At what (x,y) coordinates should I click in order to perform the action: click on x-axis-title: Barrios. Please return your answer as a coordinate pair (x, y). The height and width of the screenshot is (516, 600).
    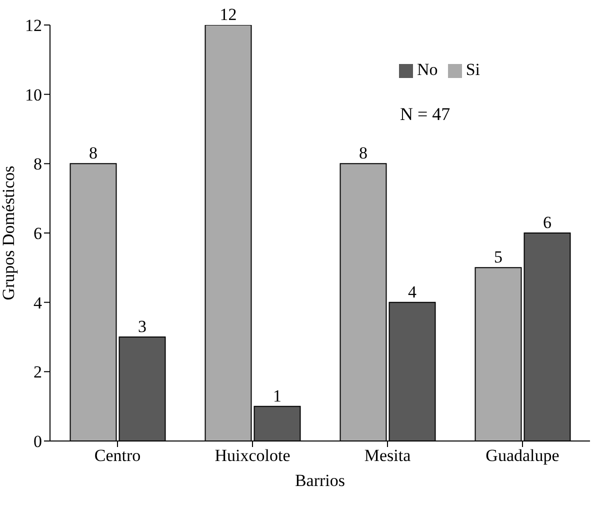
    Looking at the image, I should click on (320, 480).